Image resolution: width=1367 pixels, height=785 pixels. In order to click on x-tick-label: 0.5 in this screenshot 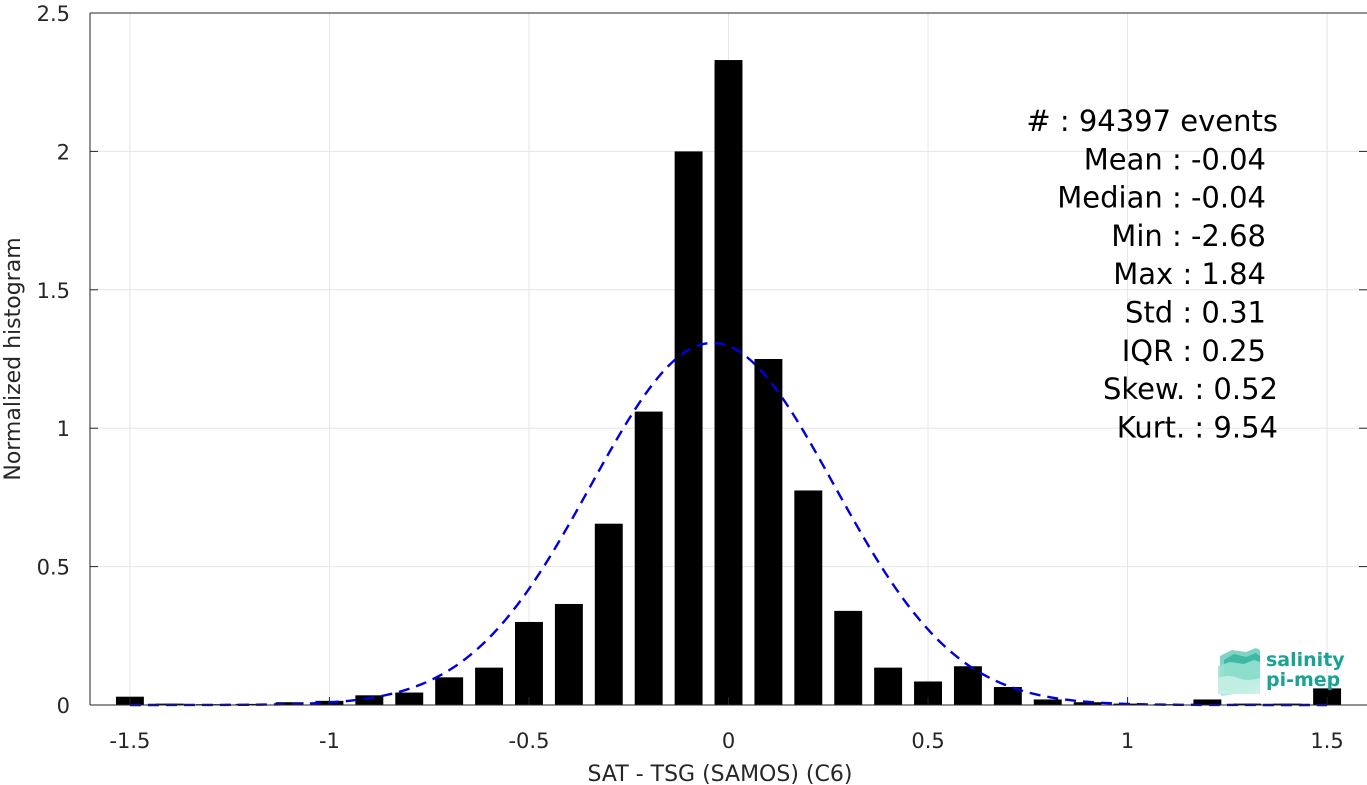, I will do `click(927, 741)`.